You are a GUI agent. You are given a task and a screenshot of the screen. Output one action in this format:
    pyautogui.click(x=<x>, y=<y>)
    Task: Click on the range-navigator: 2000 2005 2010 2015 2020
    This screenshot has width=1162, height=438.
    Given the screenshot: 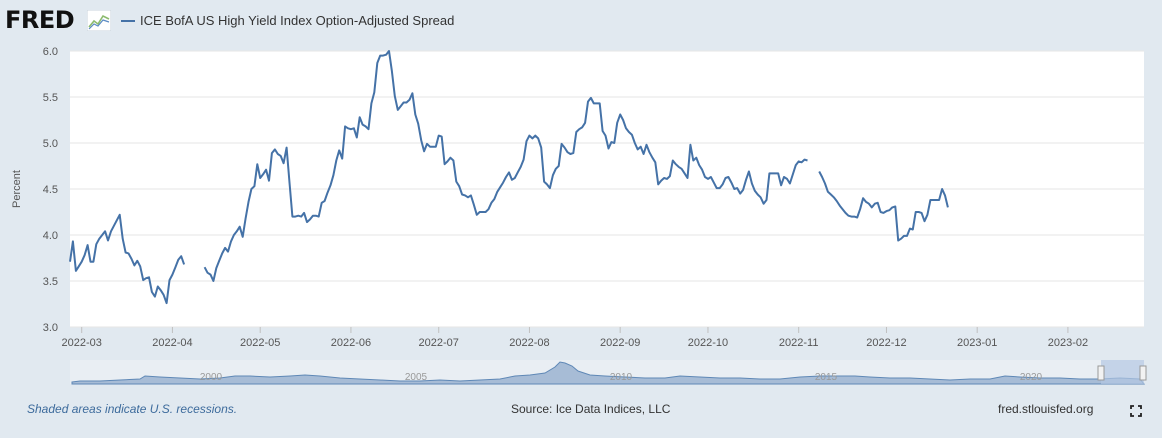 What is the action you would take?
    pyautogui.click(x=608, y=372)
    